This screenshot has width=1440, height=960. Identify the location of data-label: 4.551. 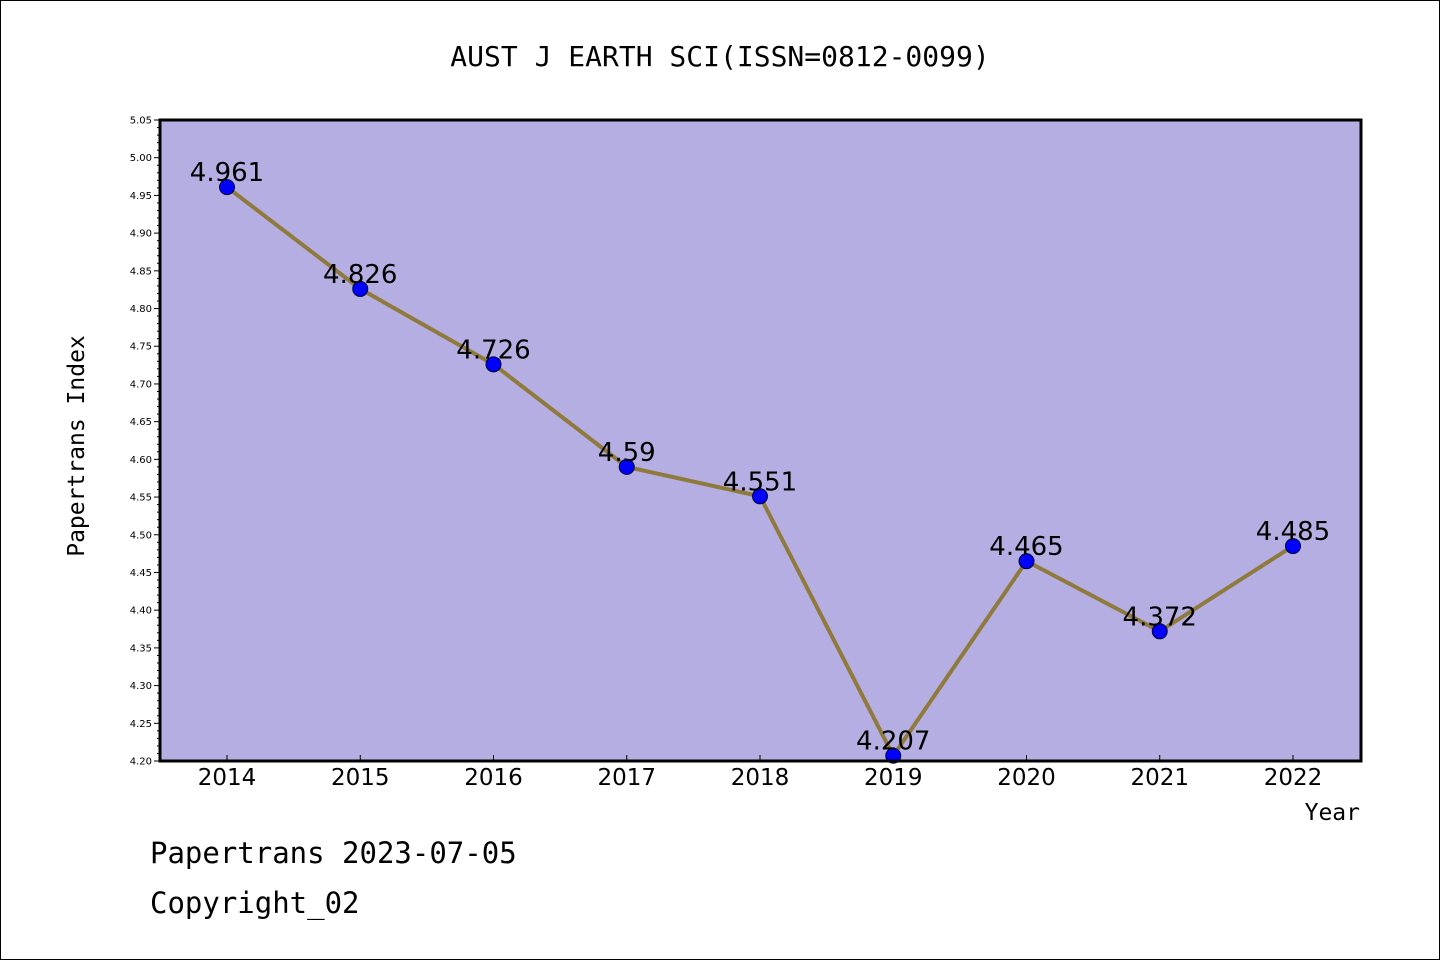
(760, 482).